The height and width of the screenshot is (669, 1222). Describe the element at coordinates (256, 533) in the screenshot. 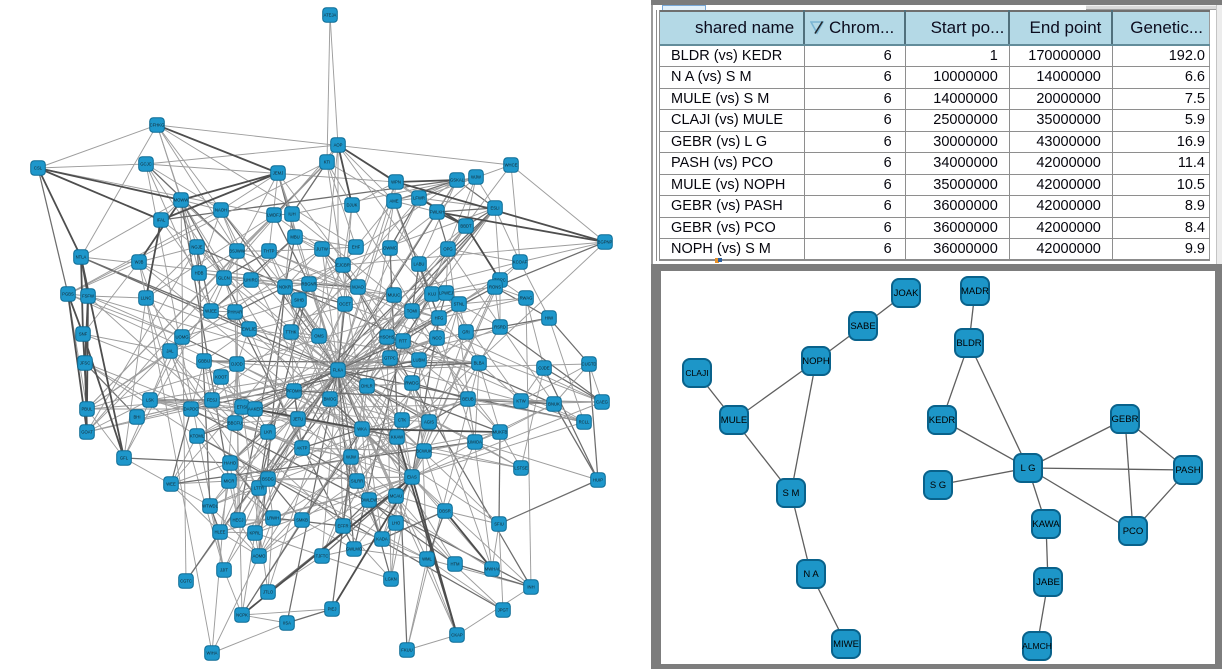

I see `svg-text: KPRL` at that location.